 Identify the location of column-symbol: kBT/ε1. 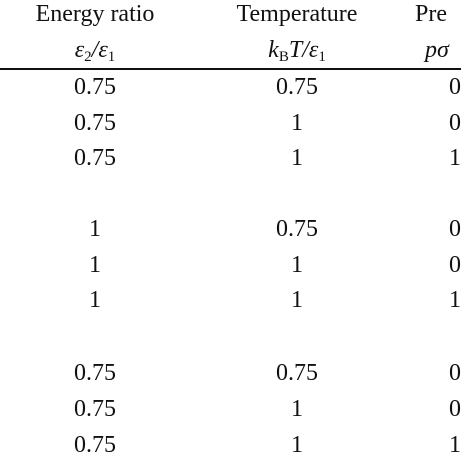
(297, 50).